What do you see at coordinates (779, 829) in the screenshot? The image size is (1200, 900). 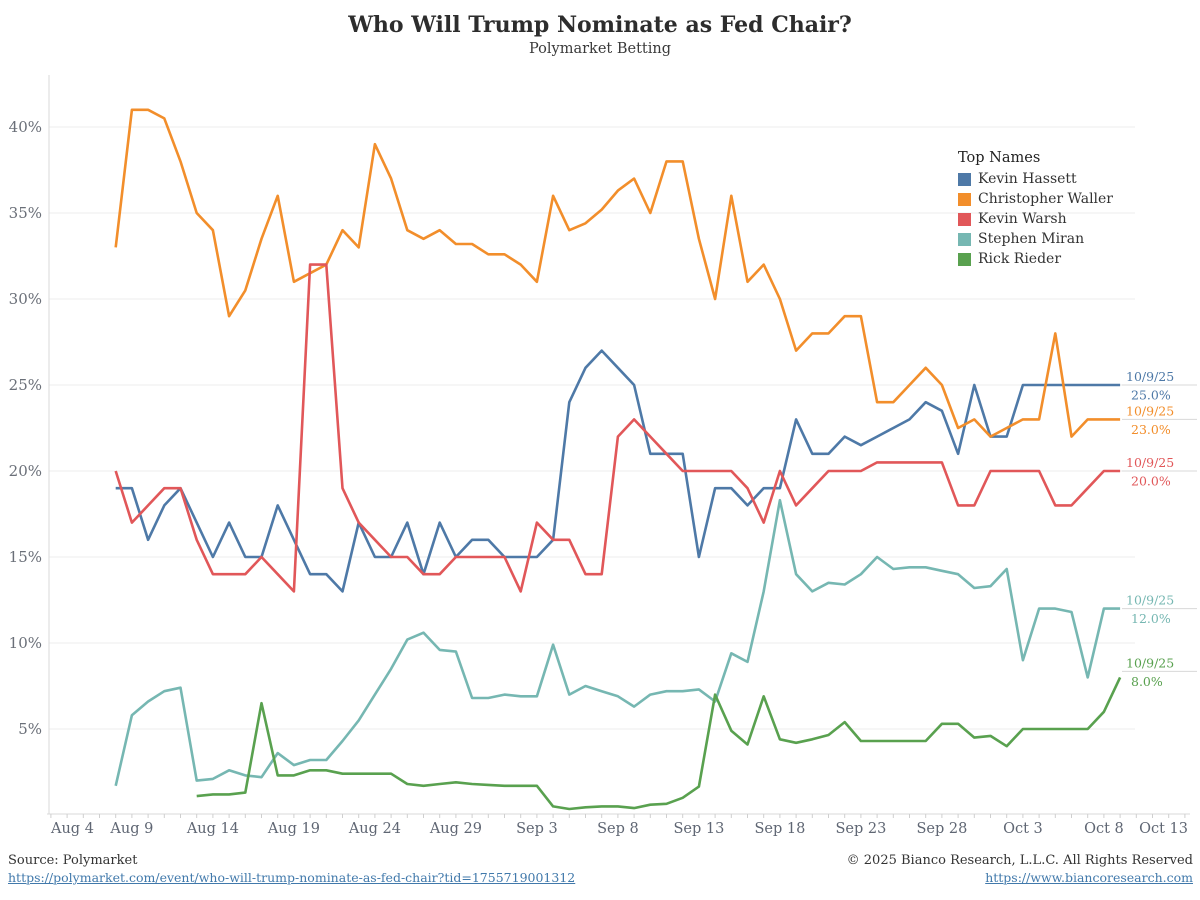 I see `x-tick-label: Sep 18` at bounding box center [779, 829].